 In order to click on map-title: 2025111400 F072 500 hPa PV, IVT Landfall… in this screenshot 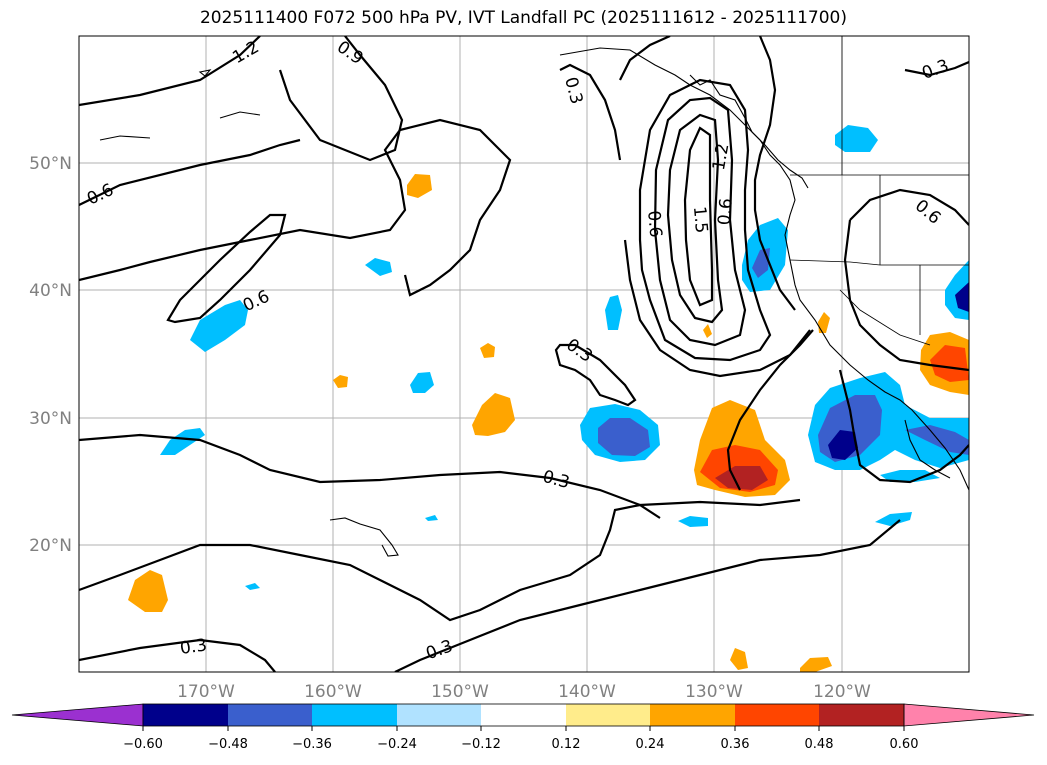, I will do `click(523, 18)`.